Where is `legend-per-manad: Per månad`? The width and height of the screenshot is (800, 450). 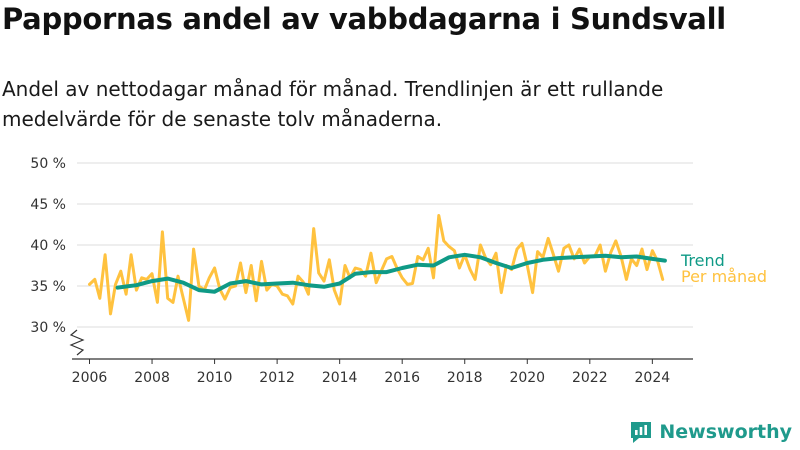
legend-per-manad: Per månad is located at coordinates (724, 276).